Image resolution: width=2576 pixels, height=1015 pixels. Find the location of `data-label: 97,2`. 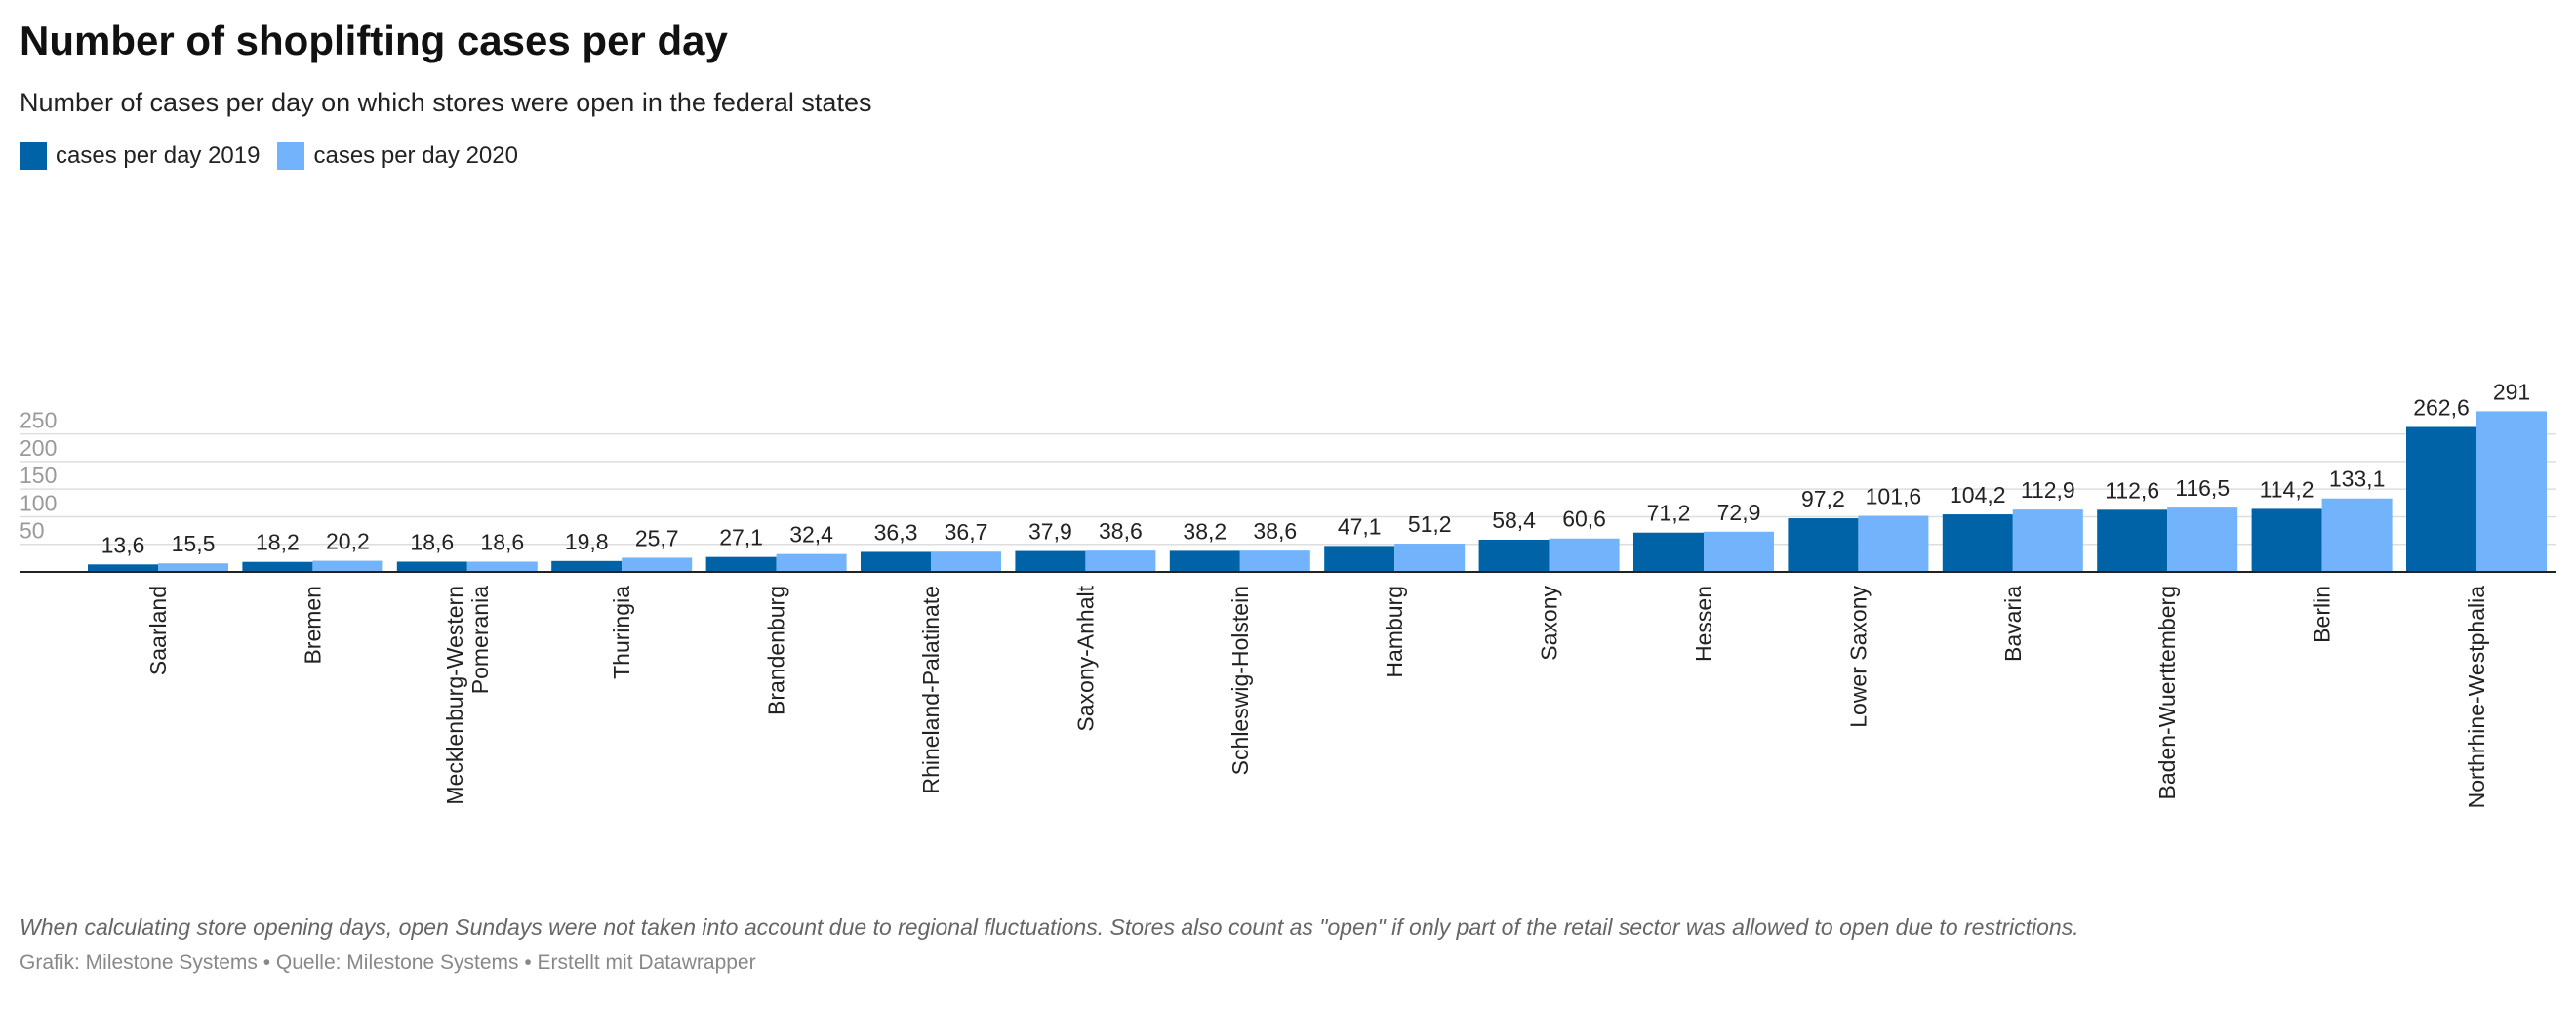

data-label: 97,2 is located at coordinates (1823, 498).